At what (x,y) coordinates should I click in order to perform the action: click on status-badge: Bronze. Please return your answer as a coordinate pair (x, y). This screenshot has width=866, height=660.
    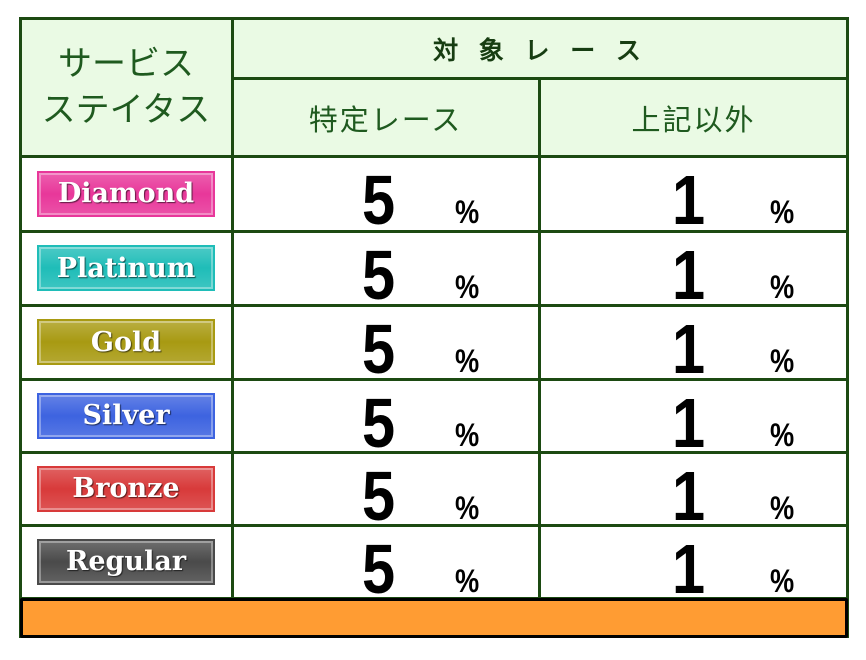
    Looking at the image, I should click on (126, 488).